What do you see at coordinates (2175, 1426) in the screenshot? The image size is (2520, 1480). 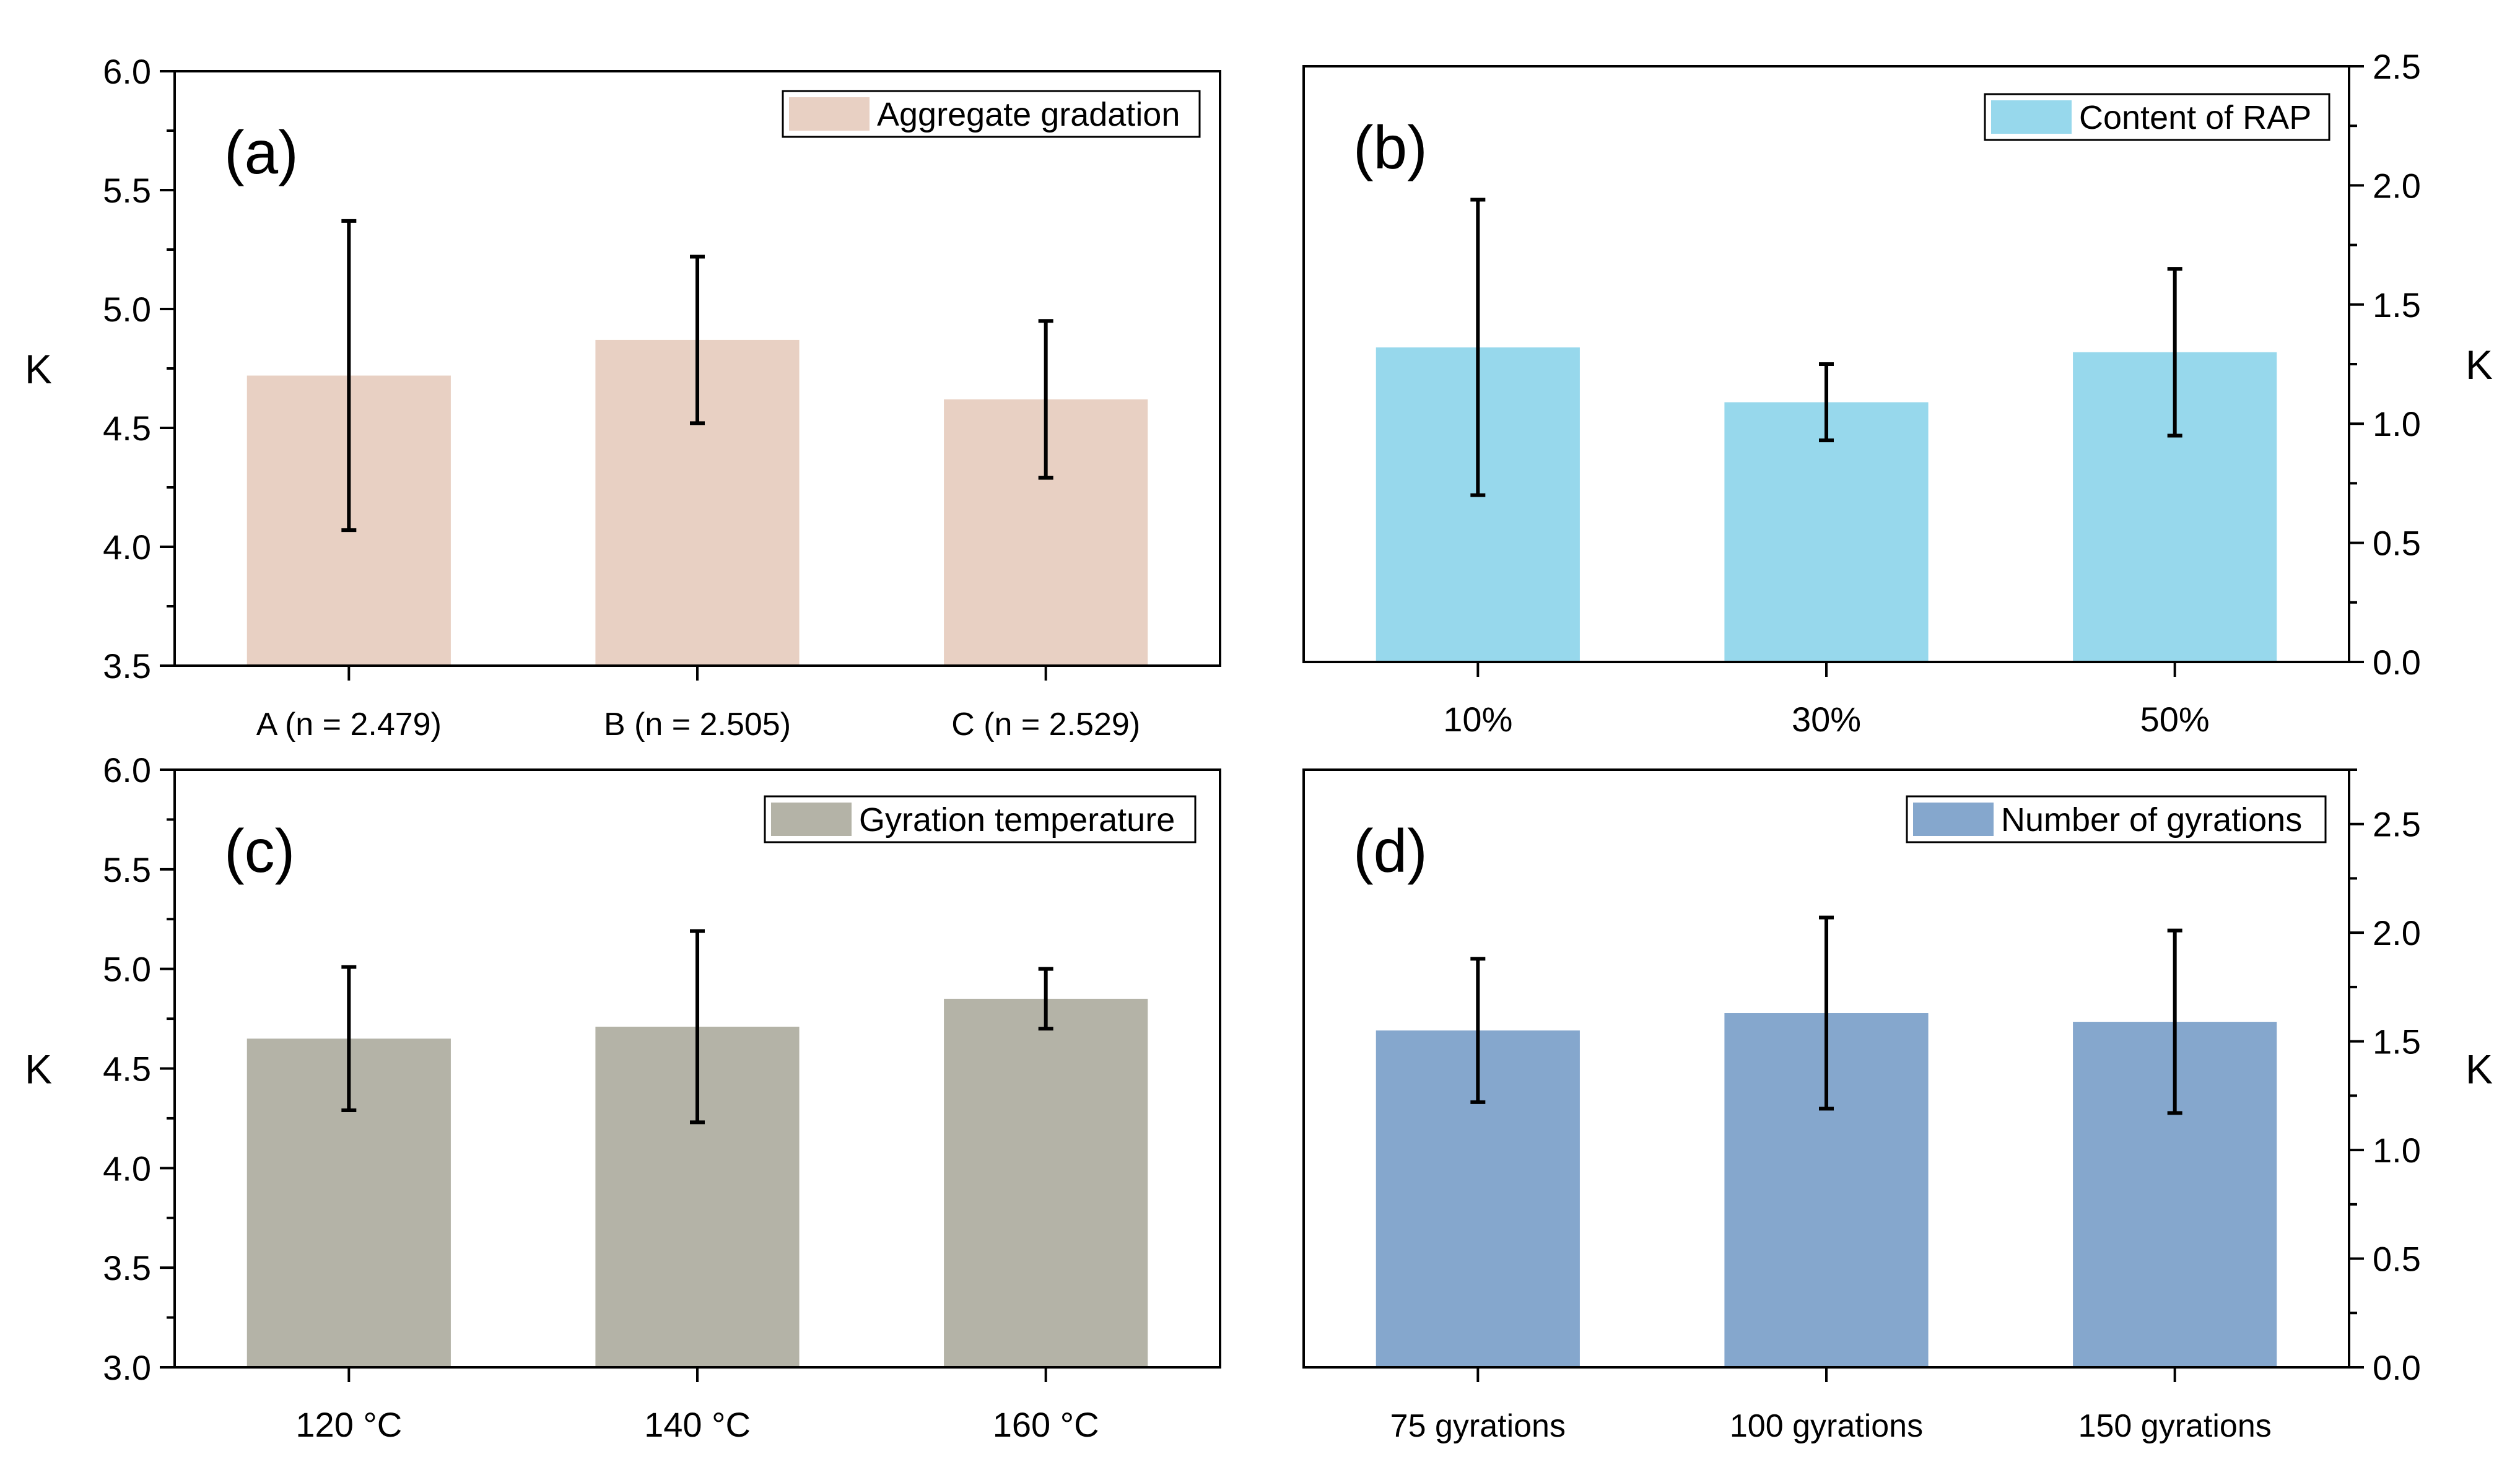 I see `x-tick-label: 150 gyrations` at bounding box center [2175, 1426].